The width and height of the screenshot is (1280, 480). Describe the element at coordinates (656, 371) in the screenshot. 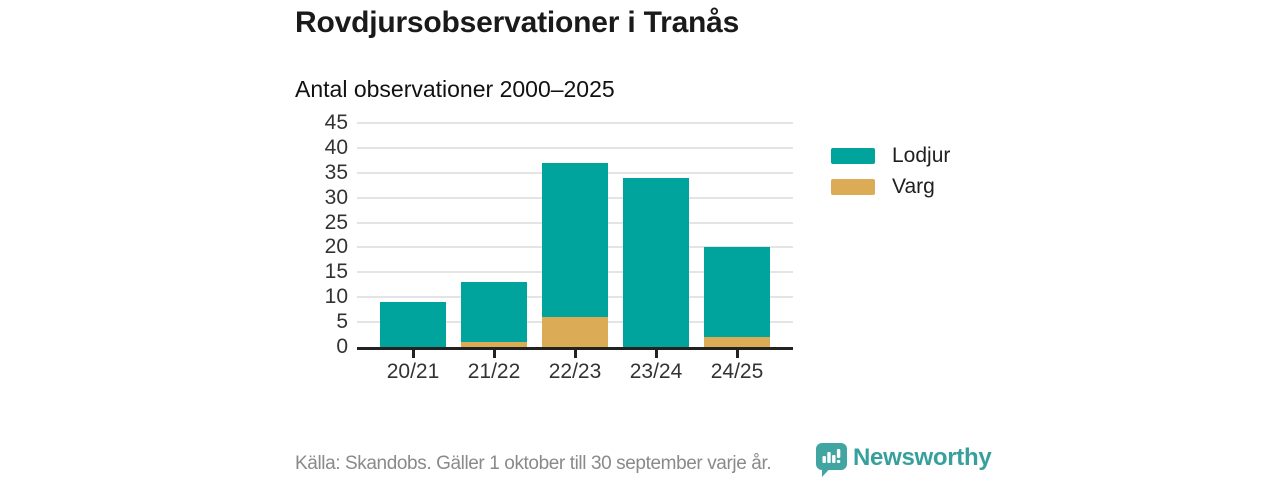

I see `x-label-23/24: 23/24` at that location.